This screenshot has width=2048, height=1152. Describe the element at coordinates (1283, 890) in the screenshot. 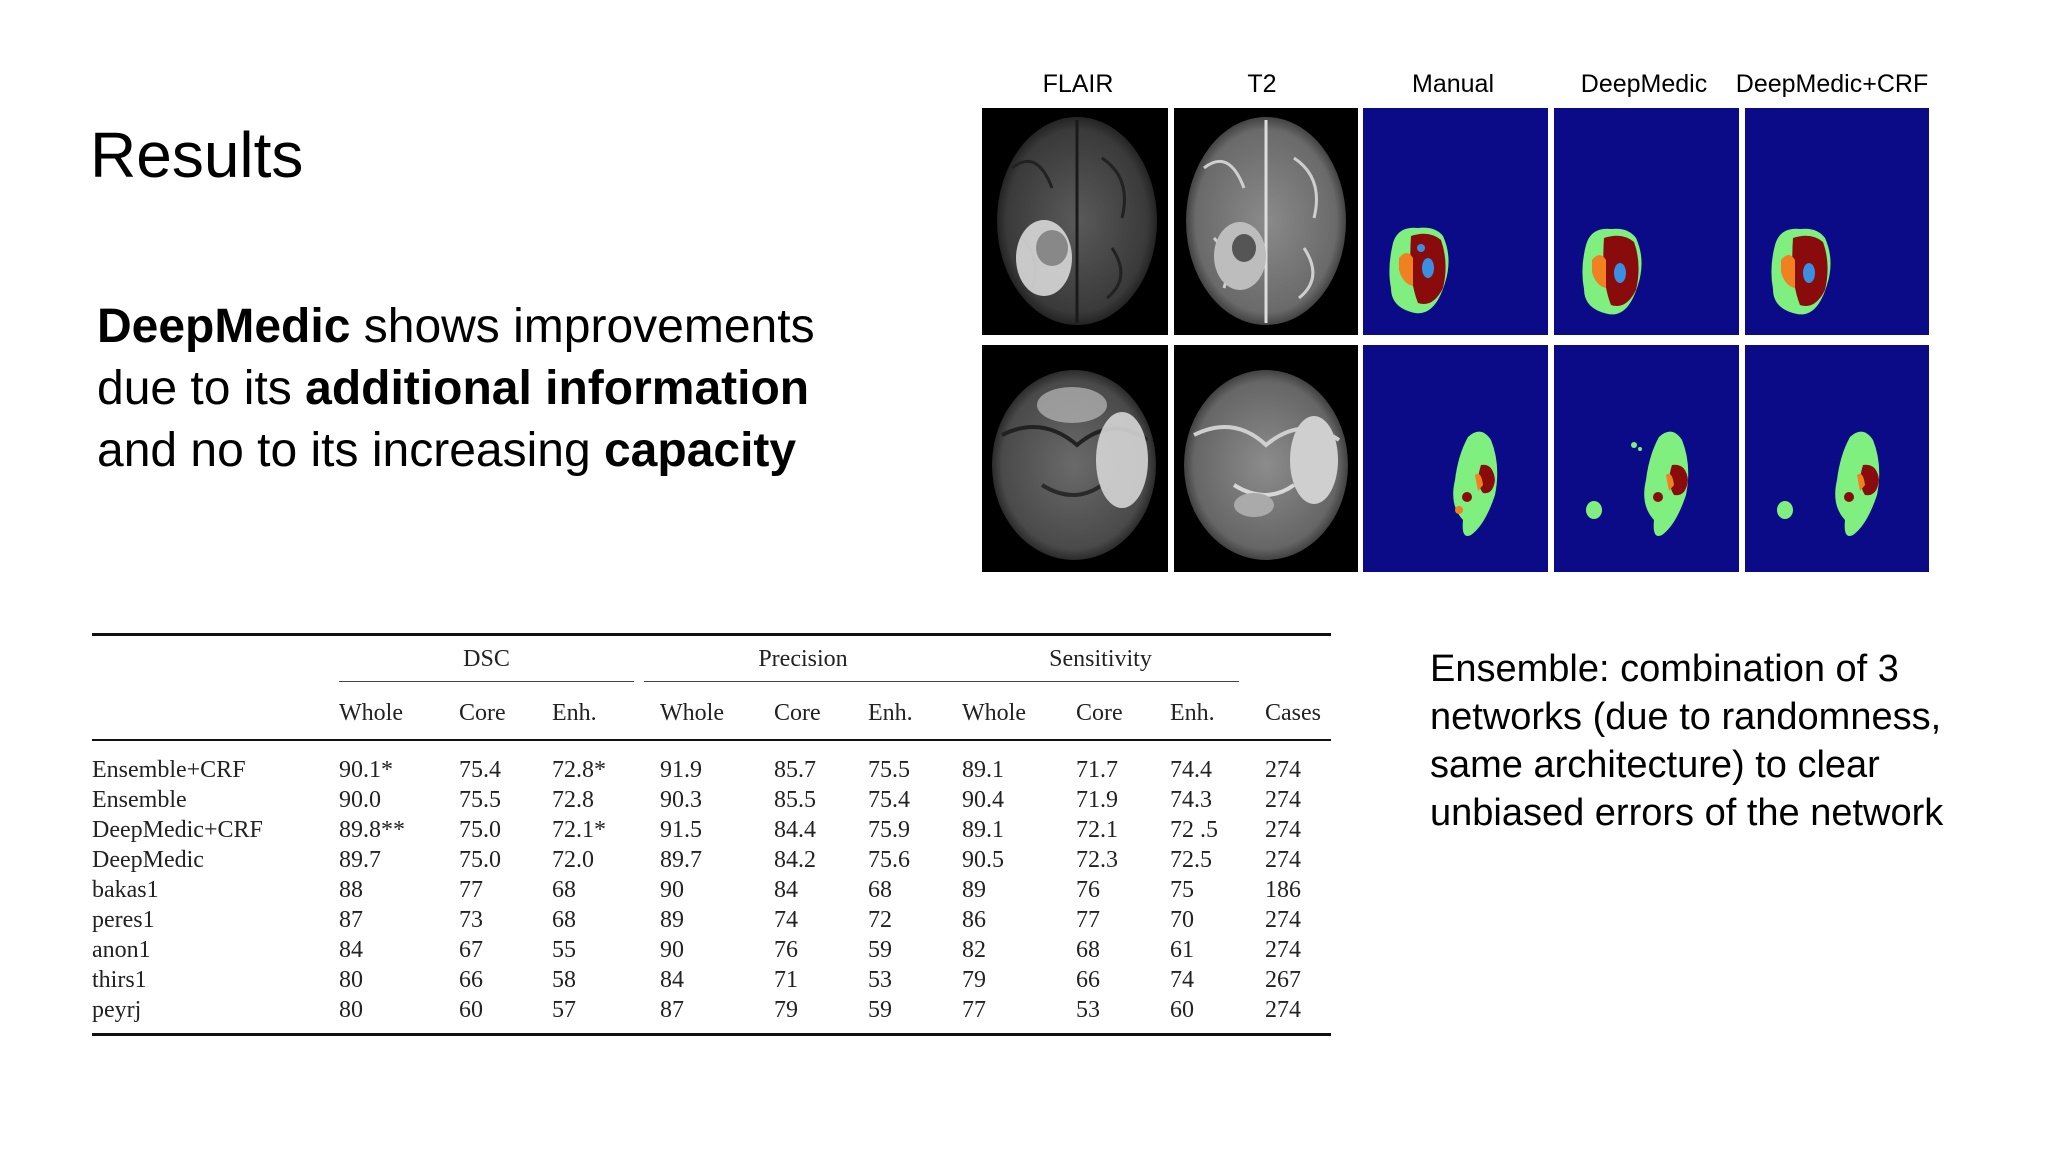

I see `table-cell: 186` at that location.